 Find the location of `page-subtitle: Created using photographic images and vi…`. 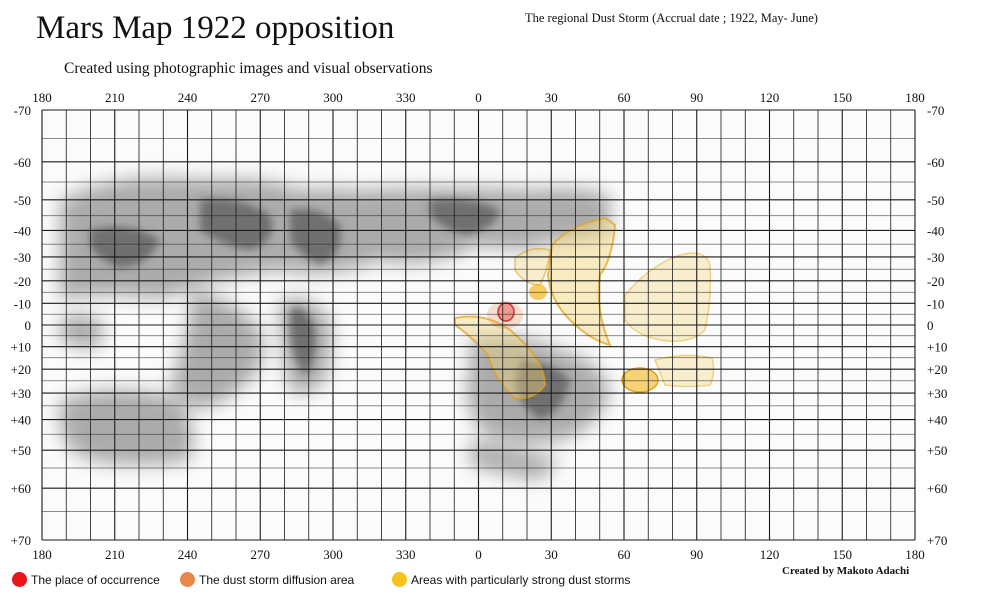

page-subtitle: Created using photographic images and vi… is located at coordinates (248, 68).